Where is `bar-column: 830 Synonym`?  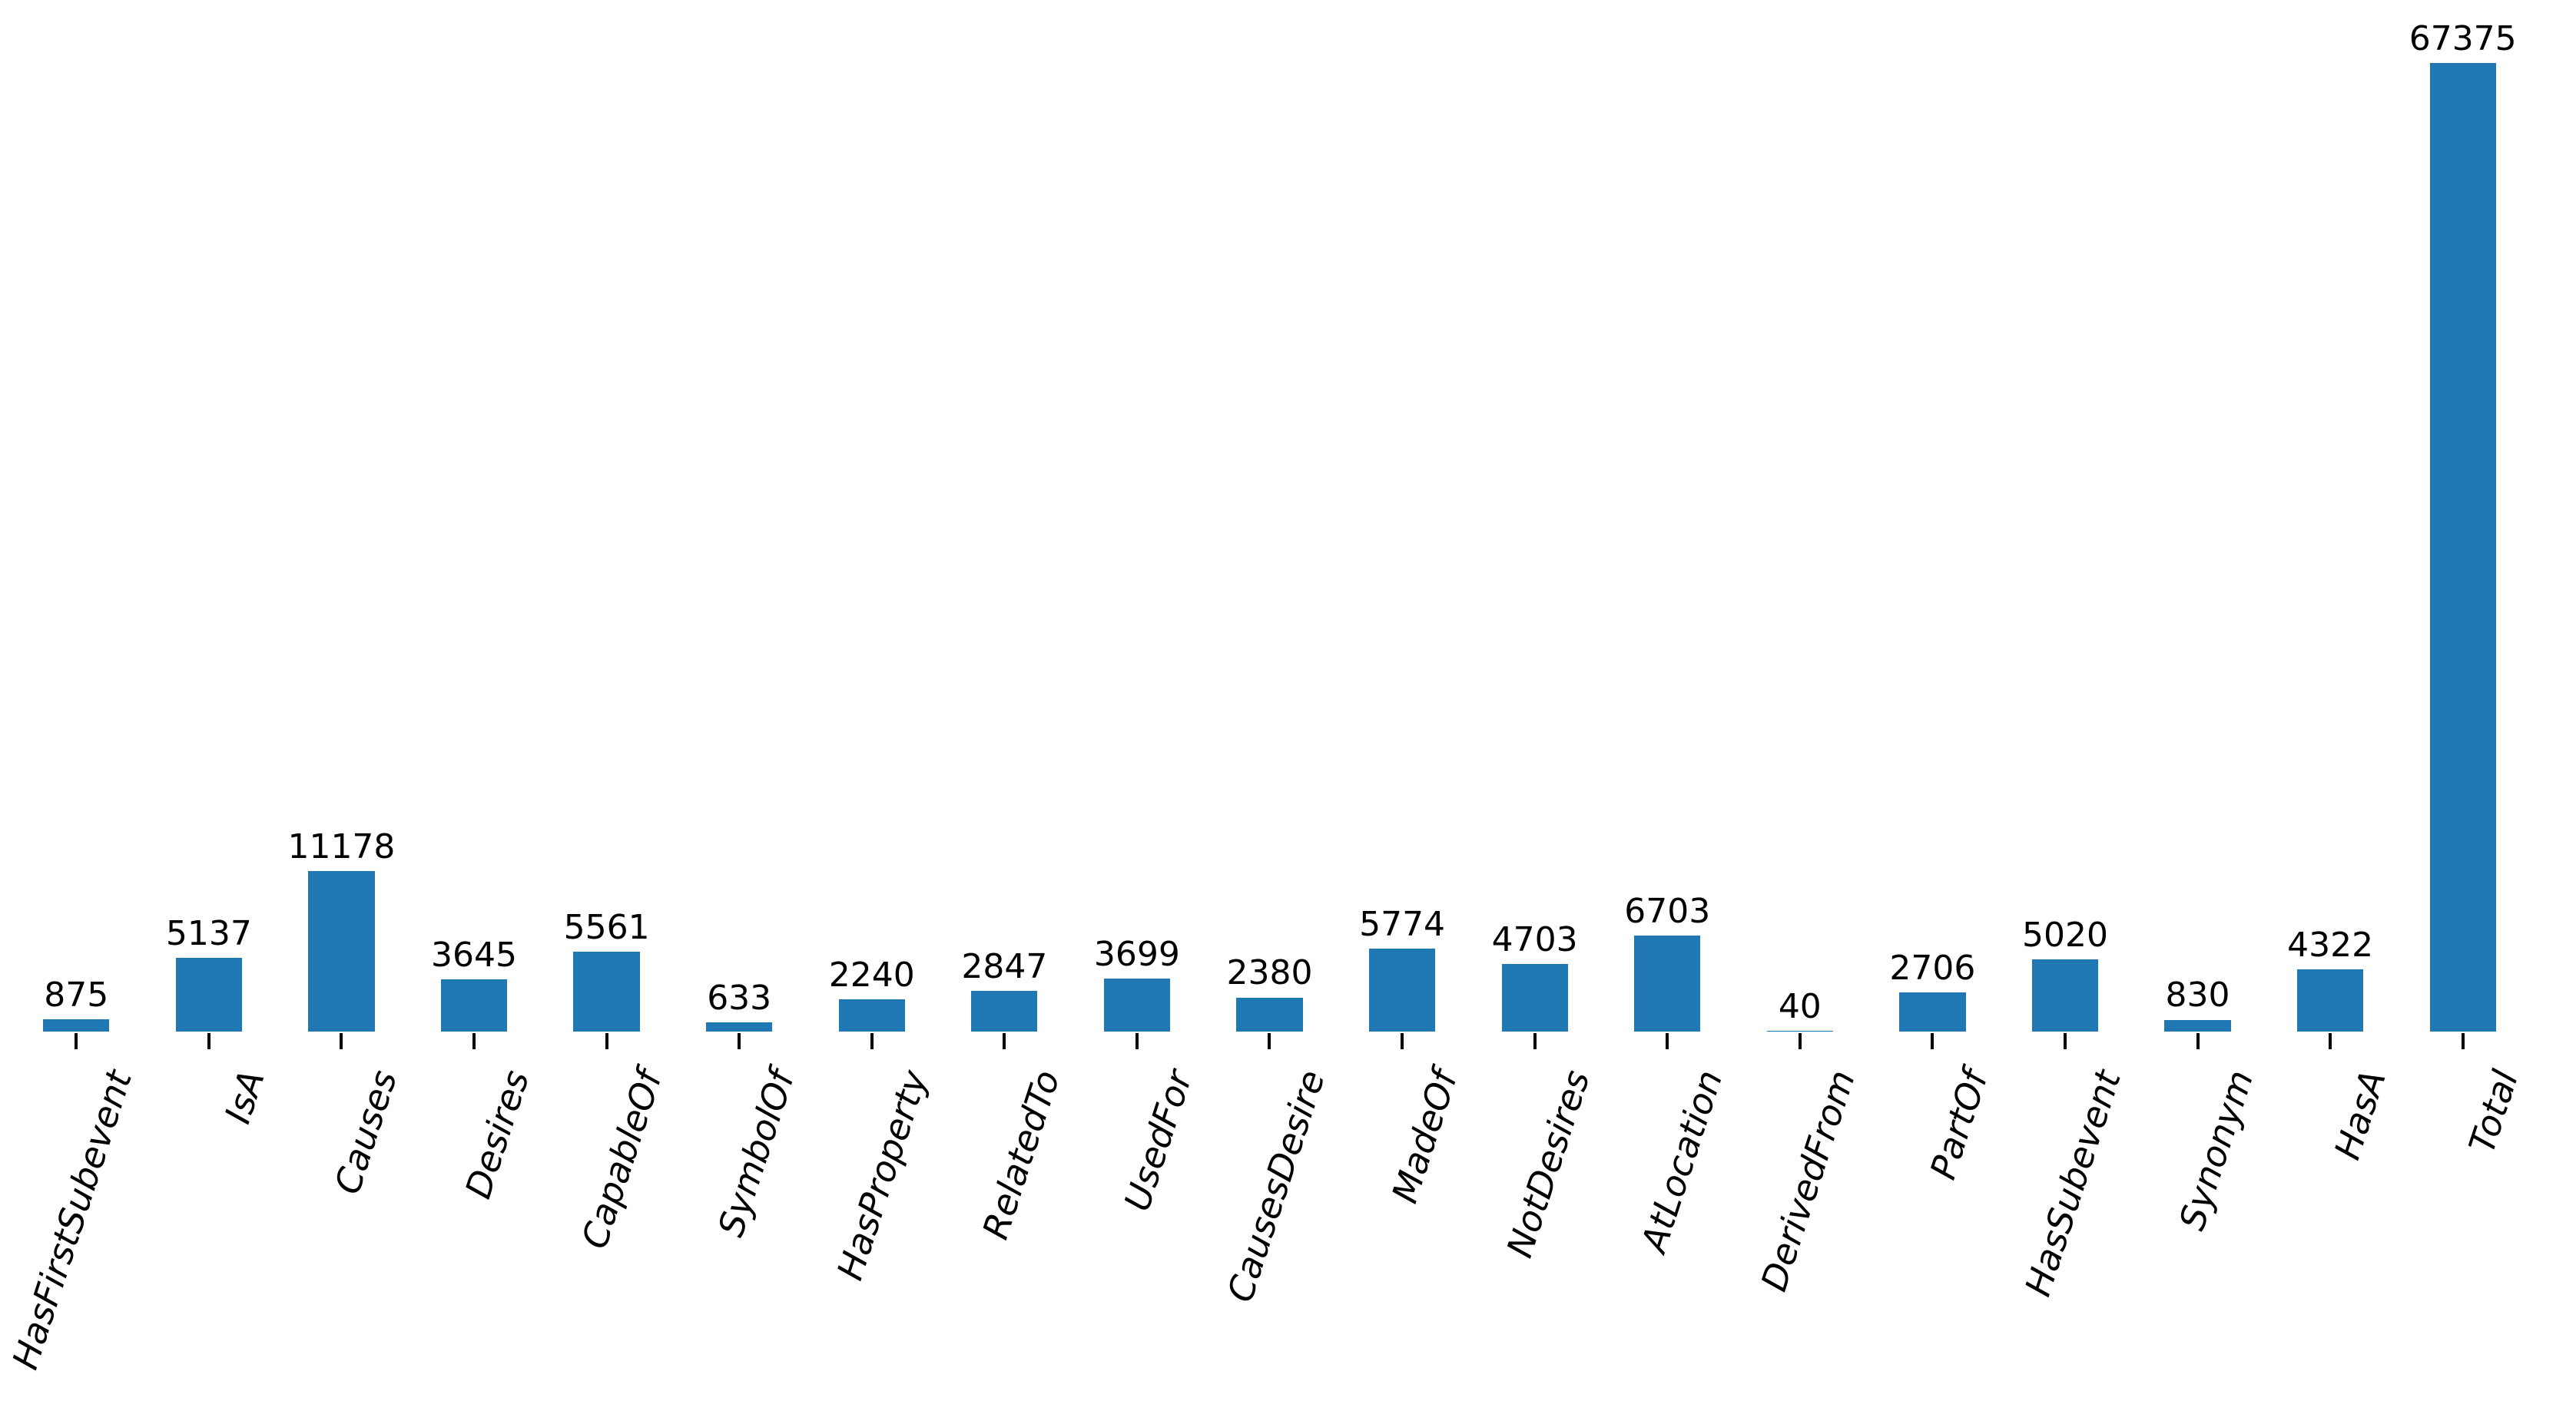 bar-column: 830 Synonym is located at coordinates (2197, 710).